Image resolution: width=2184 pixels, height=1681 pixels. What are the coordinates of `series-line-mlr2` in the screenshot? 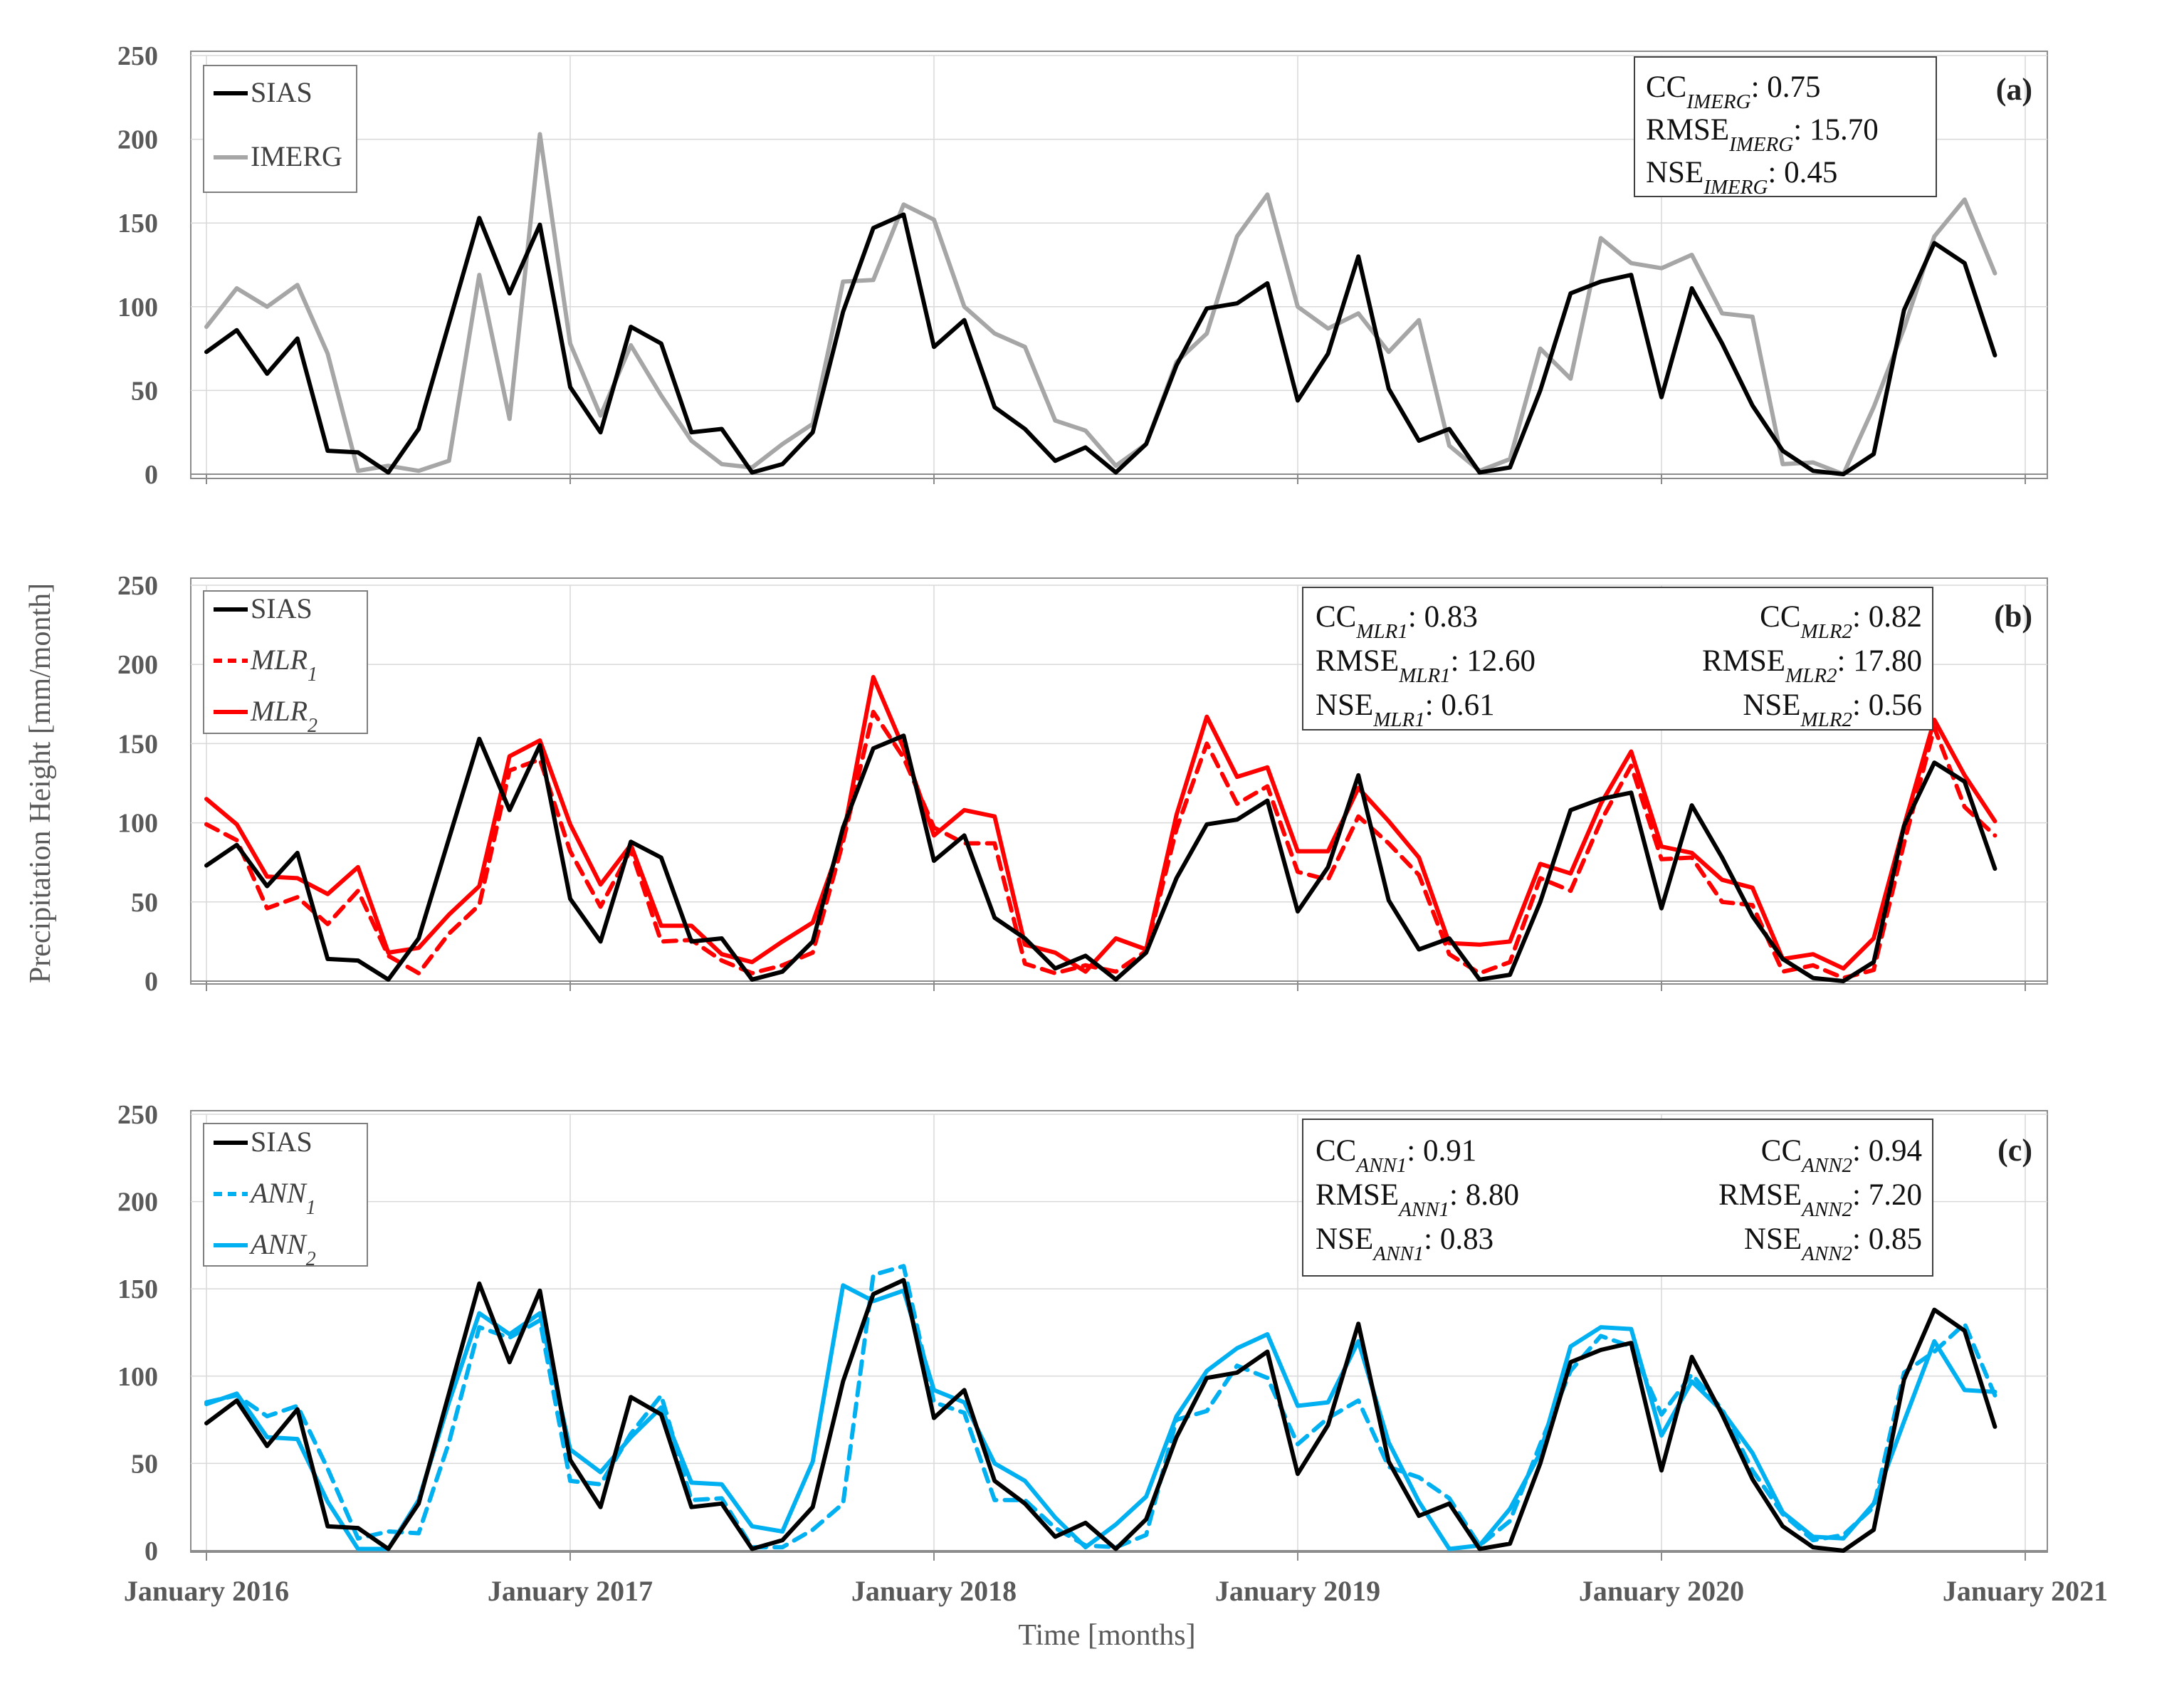 It's located at (1100, 824).